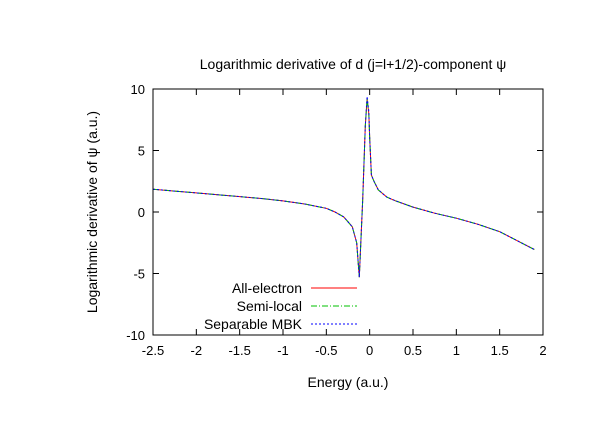 The height and width of the screenshot is (428, 612). Describe the element at coordinates (239, 350) in the screenshot. I see `x-tick-label: -1.5` at that location.